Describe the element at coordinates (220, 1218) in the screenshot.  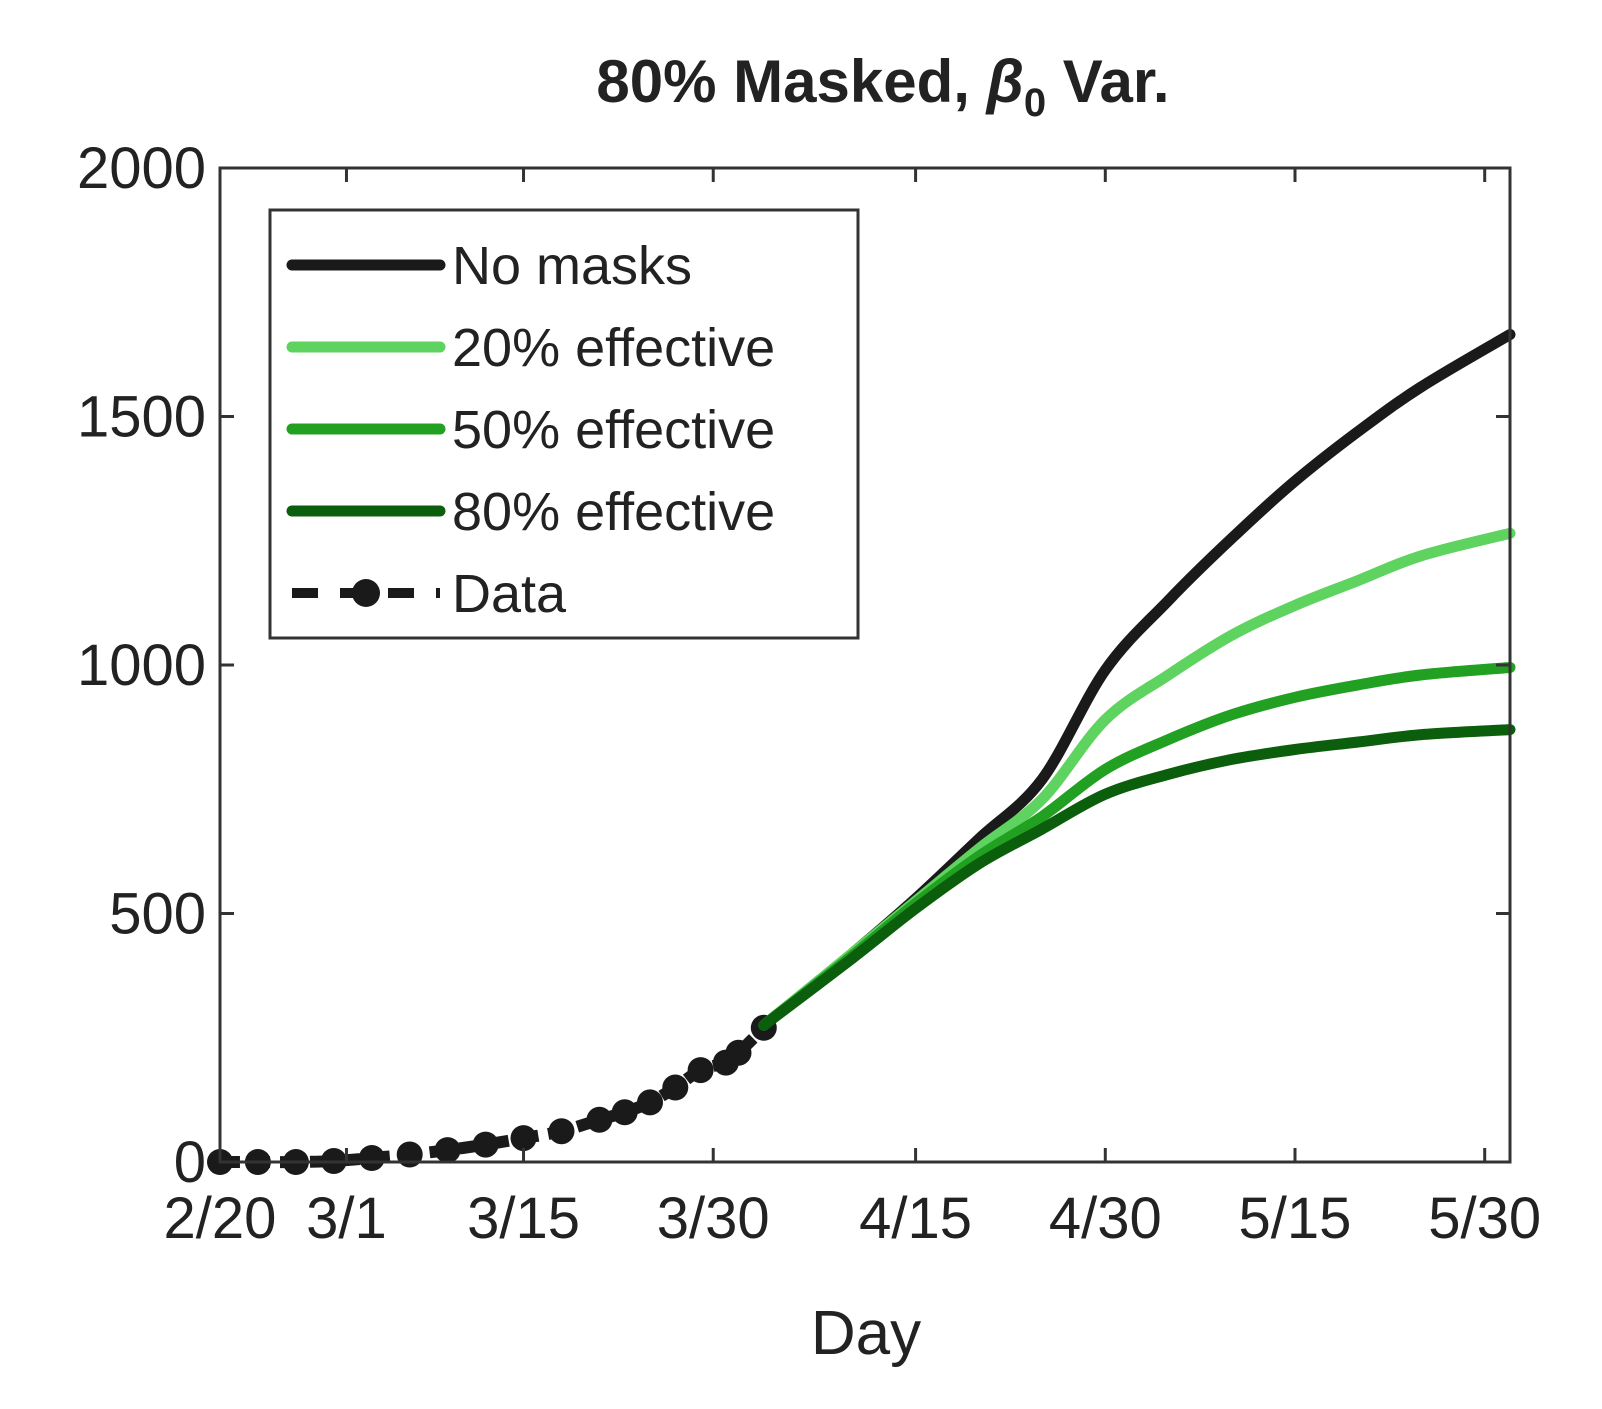
I see `x-tick-label: 2/20` at that location.